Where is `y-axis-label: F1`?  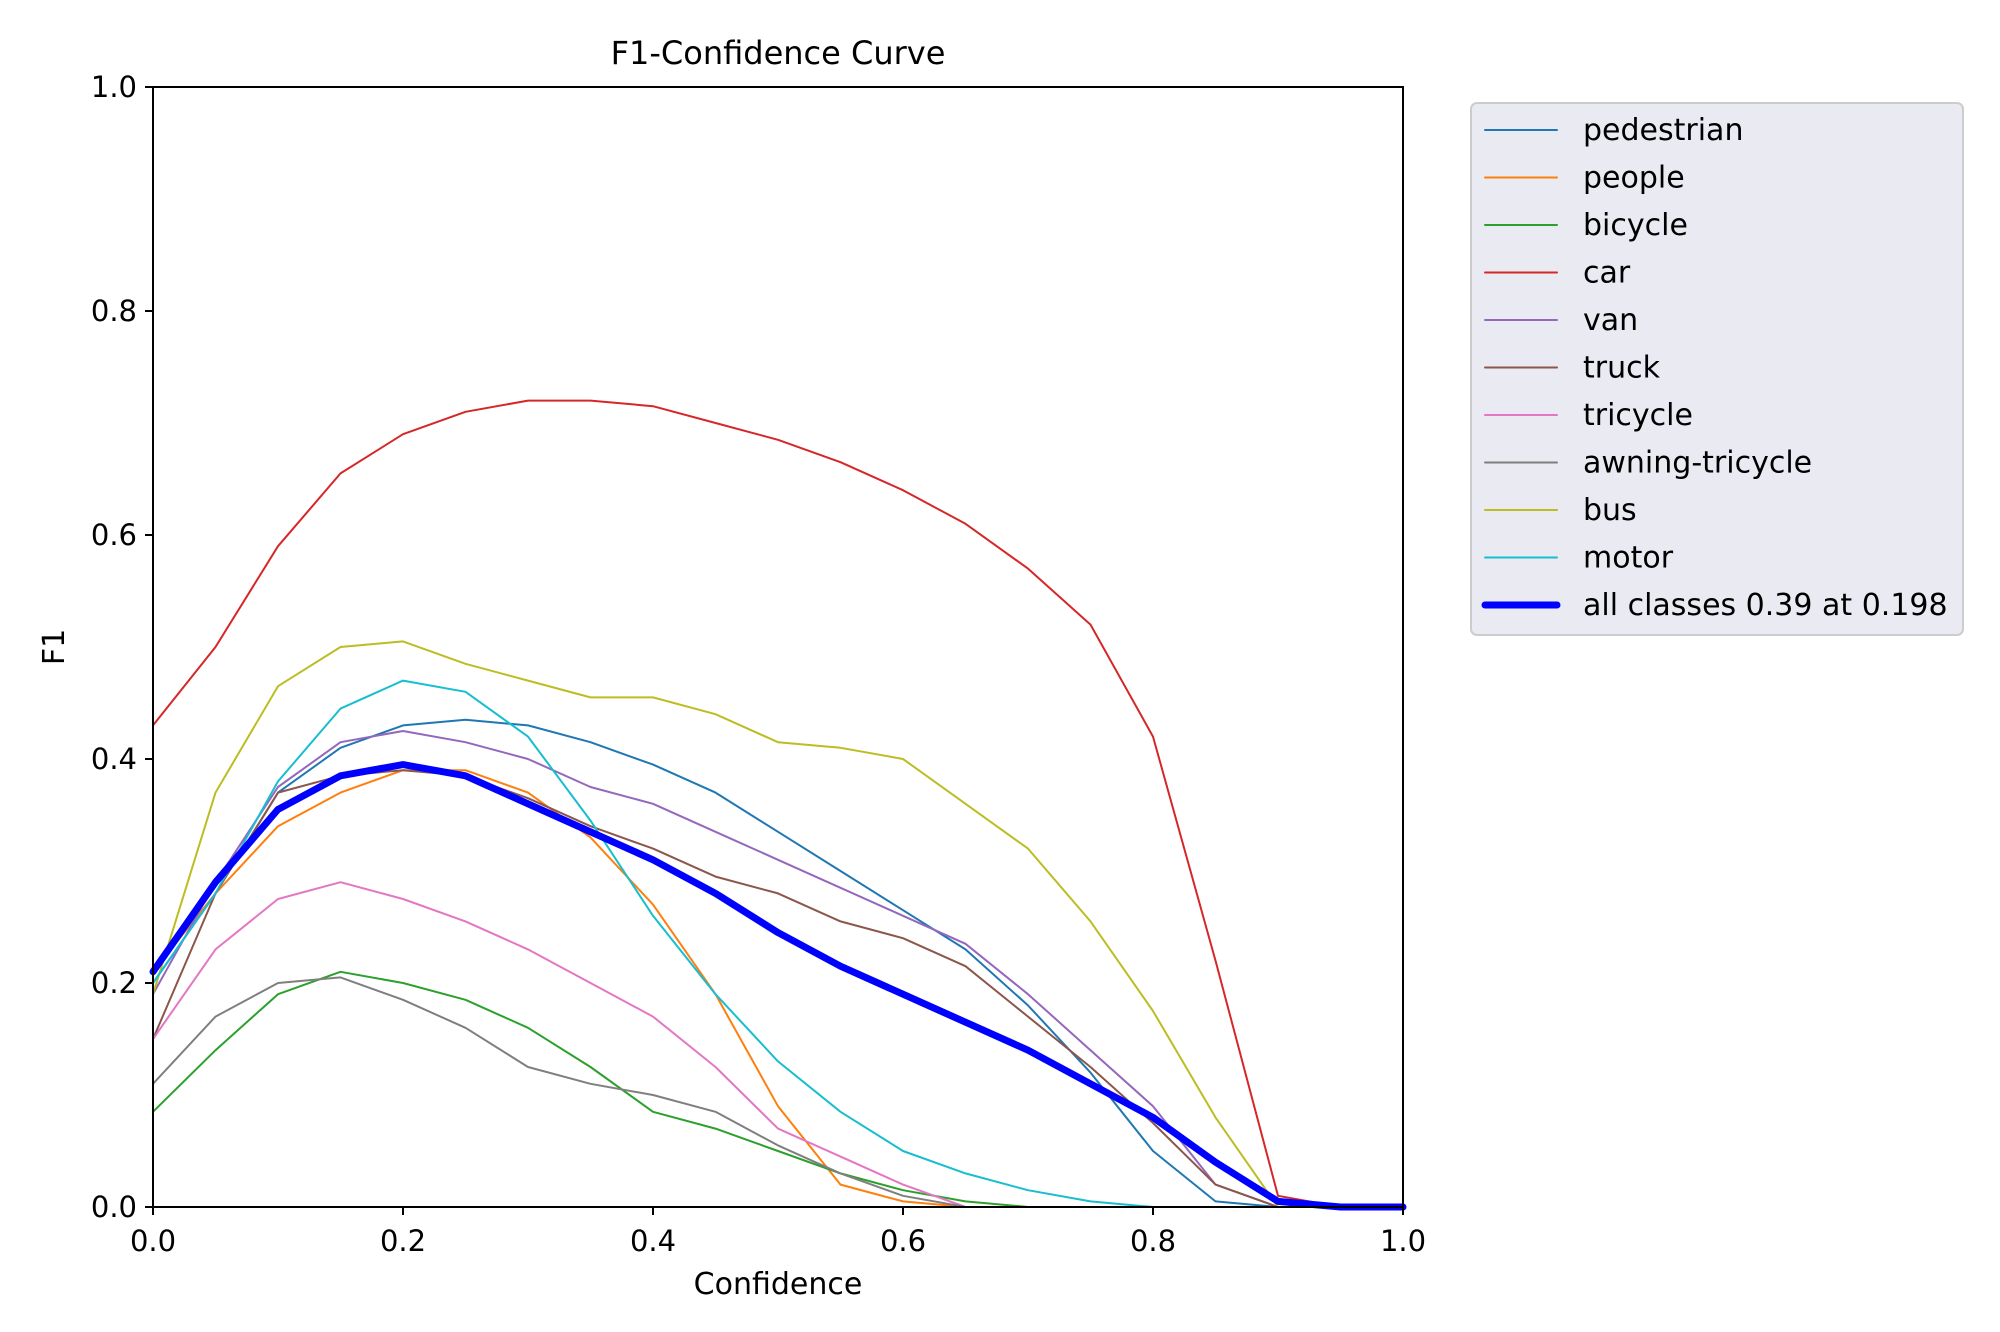
y-axis-label: F1 is located at coordinates (54, 647).